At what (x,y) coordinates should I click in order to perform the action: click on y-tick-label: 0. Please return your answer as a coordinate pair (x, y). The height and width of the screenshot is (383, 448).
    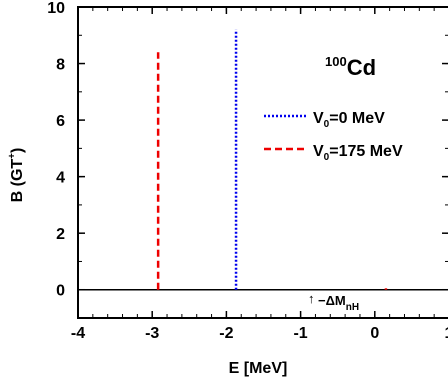
    Looking at the image, I should click on (60, 291).